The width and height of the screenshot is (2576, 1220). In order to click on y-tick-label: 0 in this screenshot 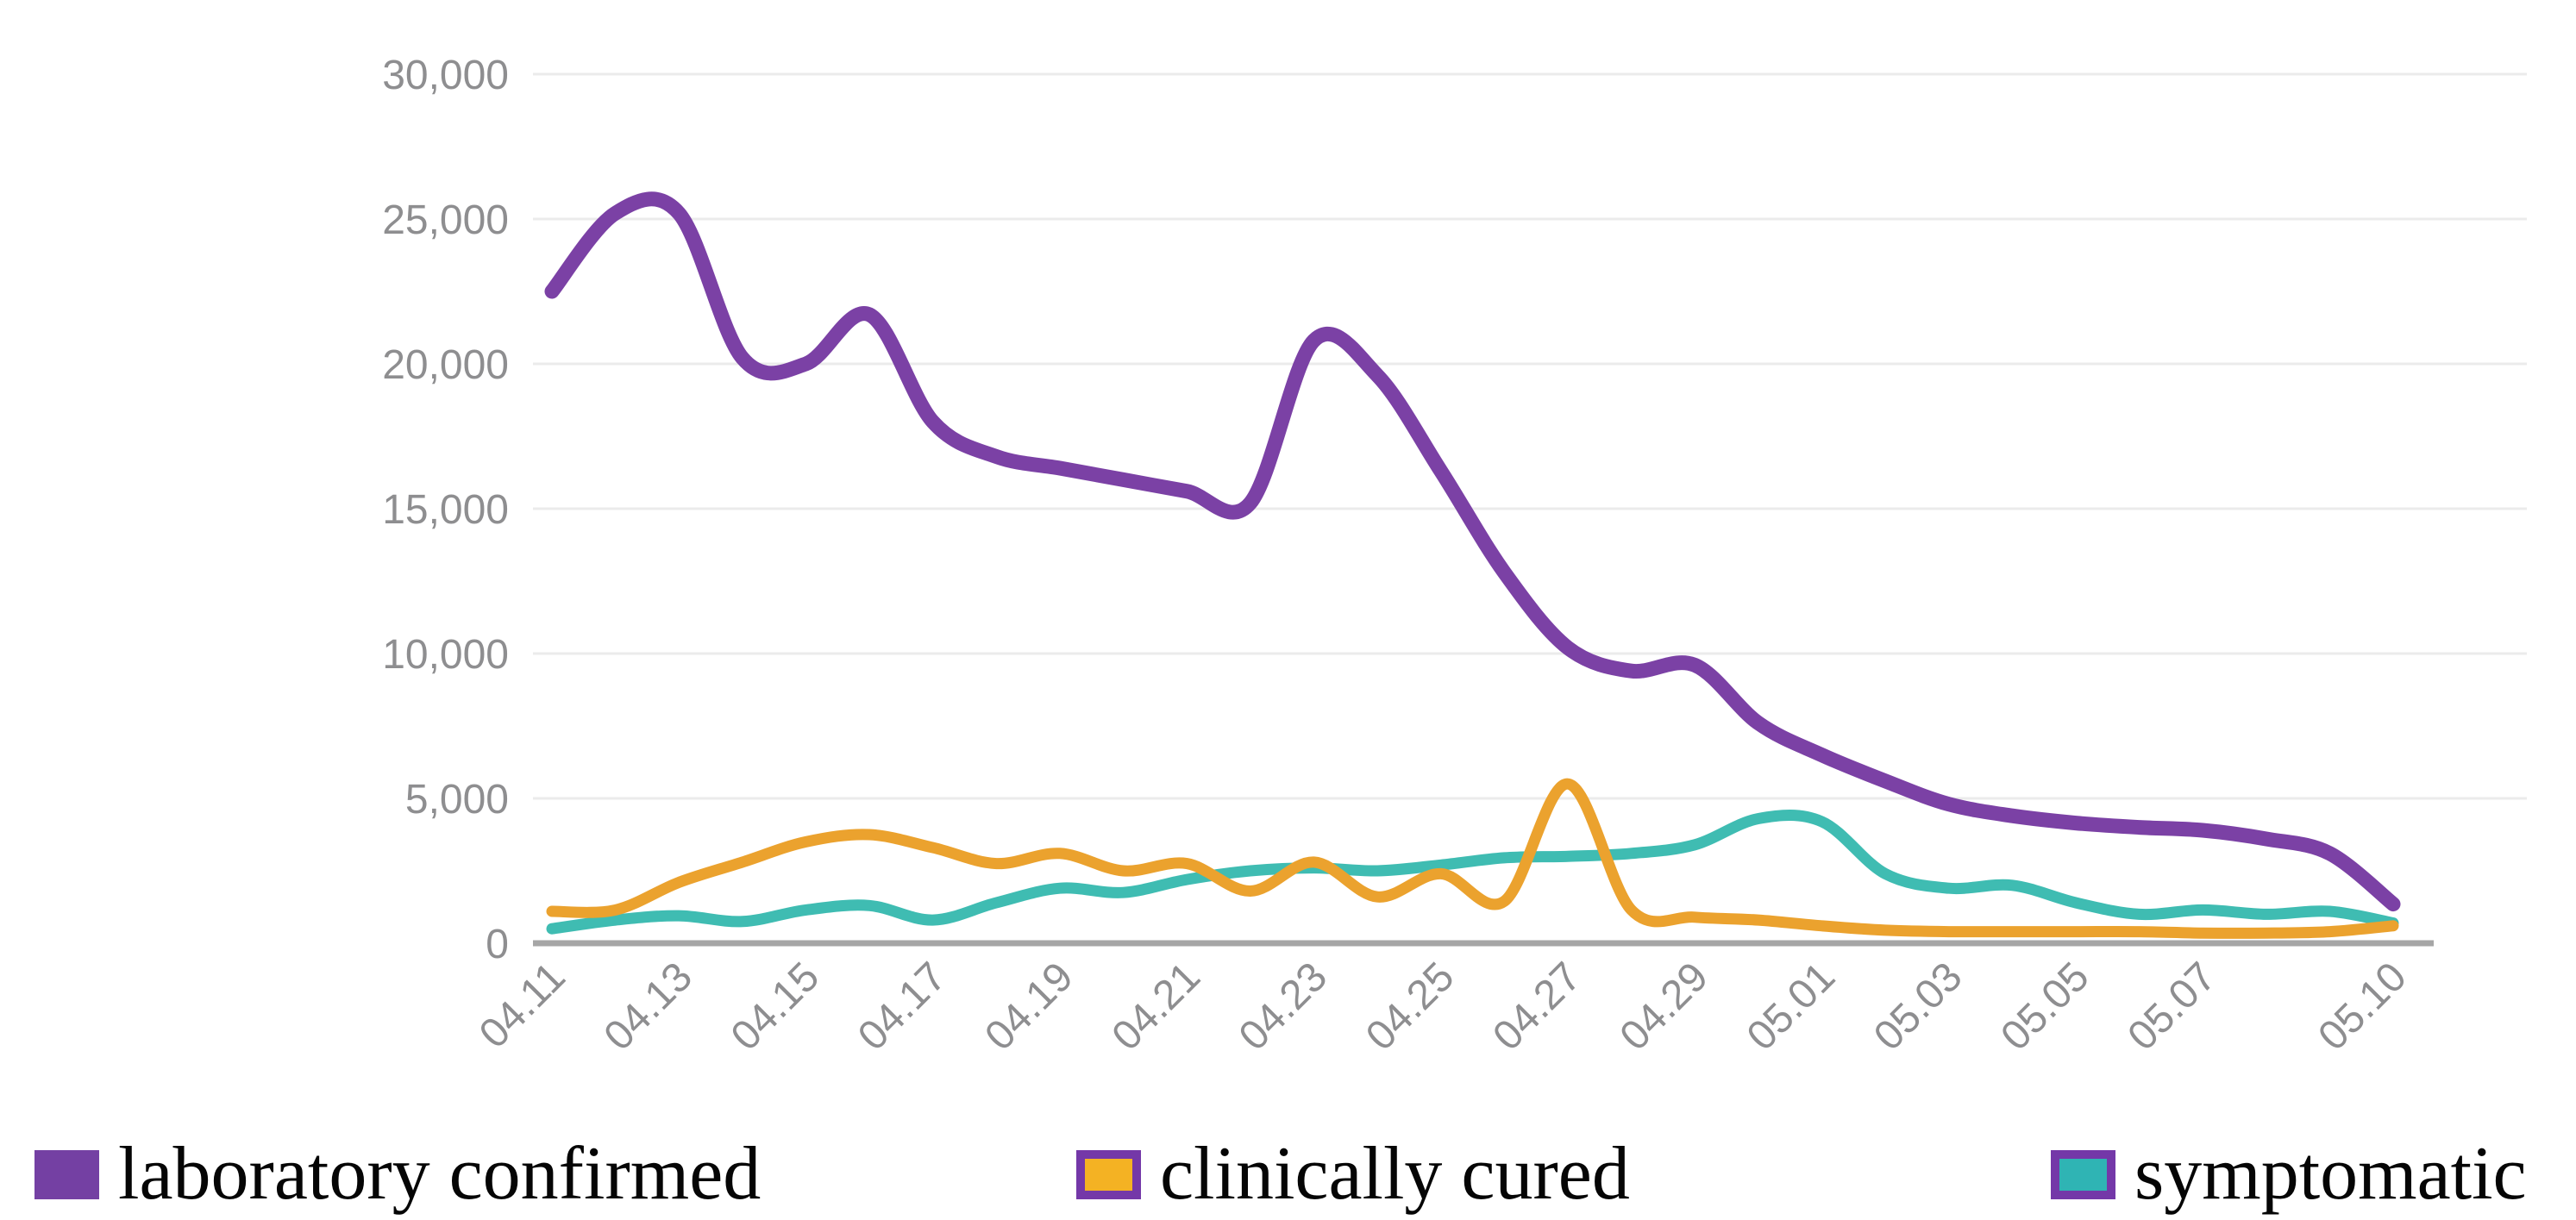, I will do `click(497, 945)`.